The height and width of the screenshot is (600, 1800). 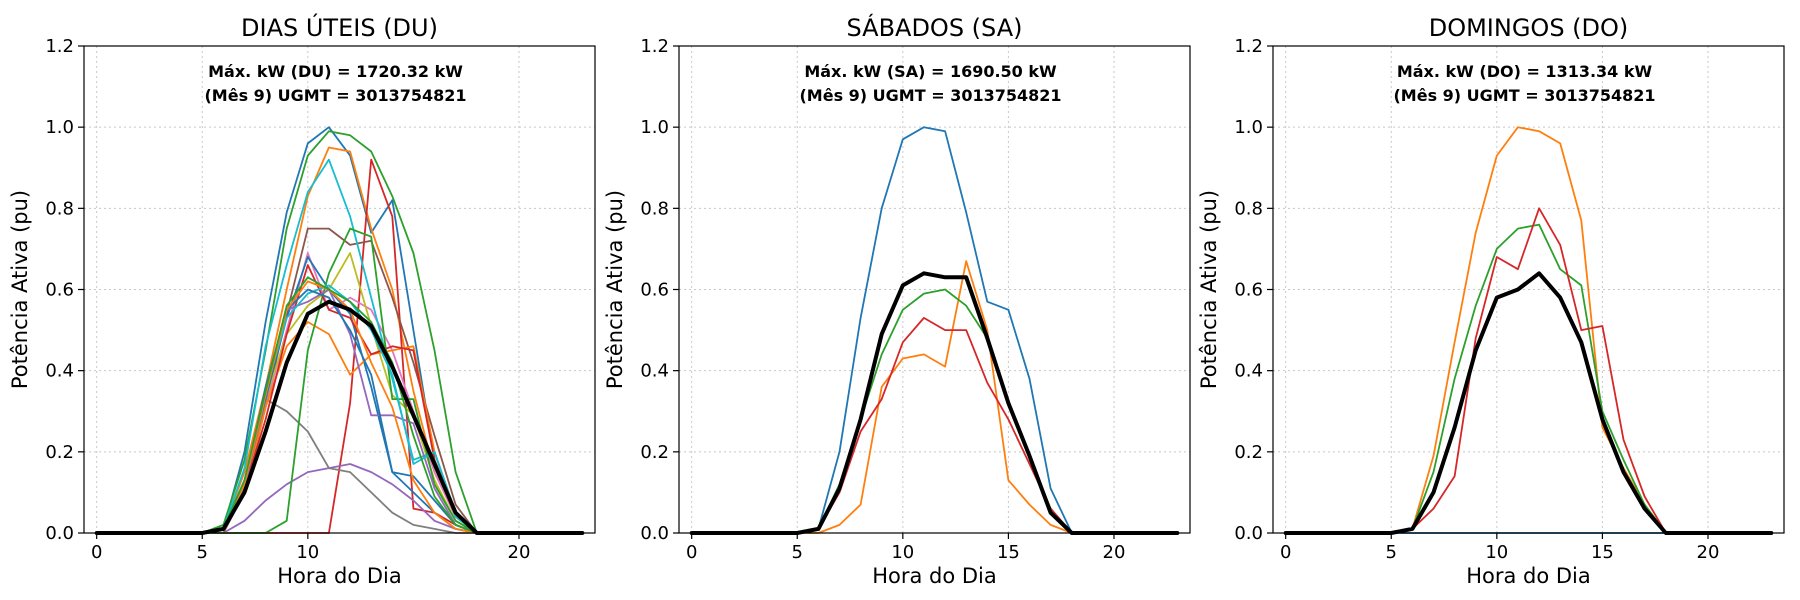 I want to click on chart-title: SÁBADOS (SA), so click(x=934, y=27).